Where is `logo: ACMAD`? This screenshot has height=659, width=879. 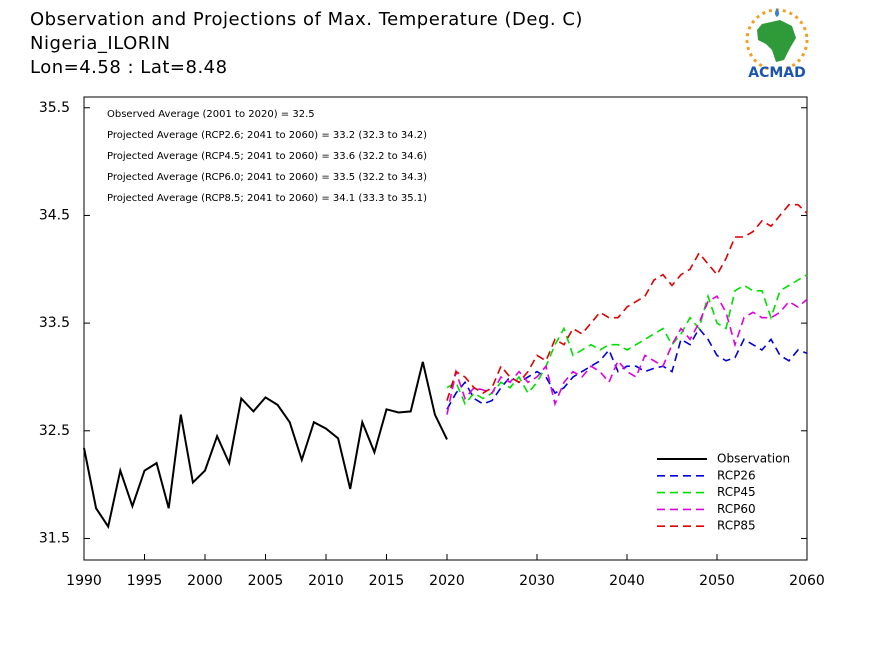 logo: ACMAD is located at coordinates (777, 44).